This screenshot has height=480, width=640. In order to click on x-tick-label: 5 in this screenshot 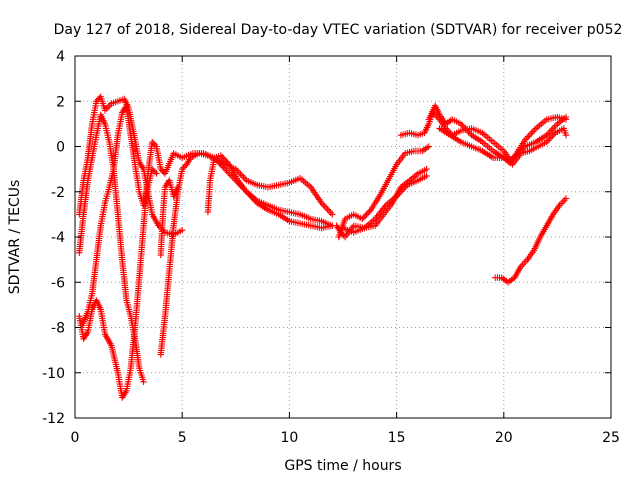, I will do `click(182, 438)`.